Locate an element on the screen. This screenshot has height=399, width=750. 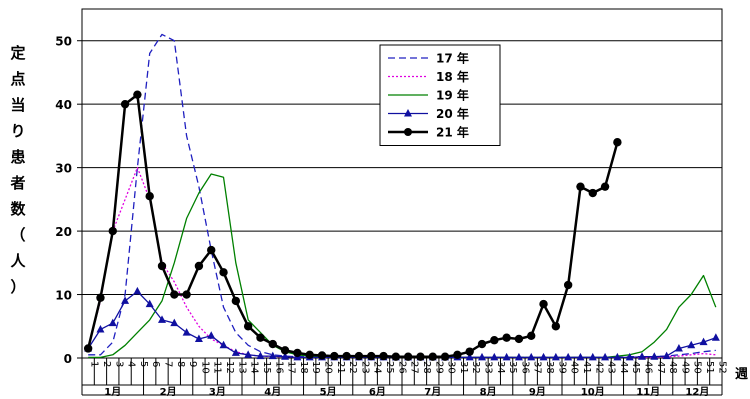
y-axis-label-char: 当 is located at coordinates (18, 105).